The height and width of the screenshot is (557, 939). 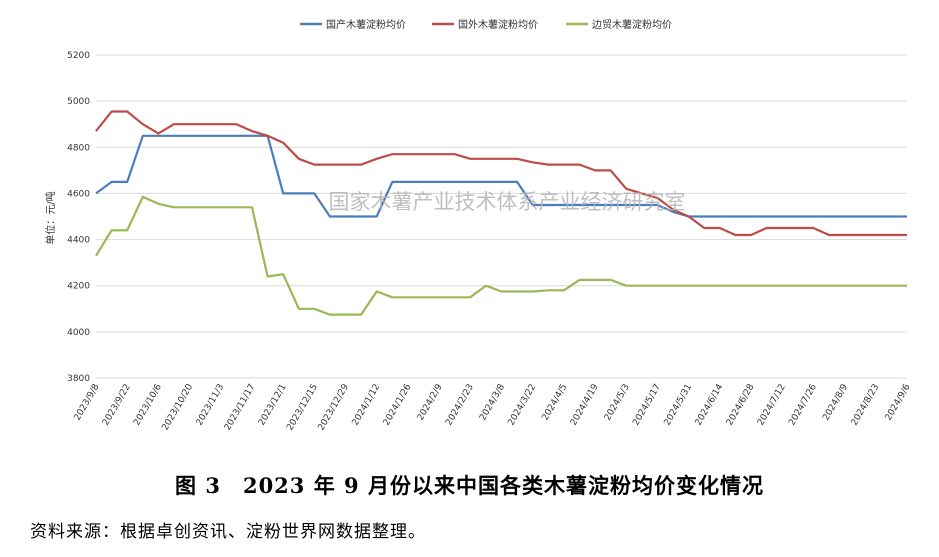 What do you see at coordinates (78, 379) in the screenshot?
I see `y-tick-label: 3800` at bounding box center [78, 379].